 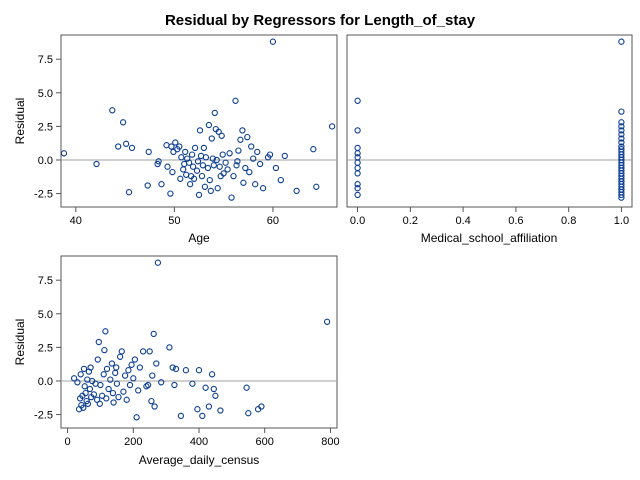 I want to click on panel-census-y-tick-label: 0.0, so click(x=45, y=382).